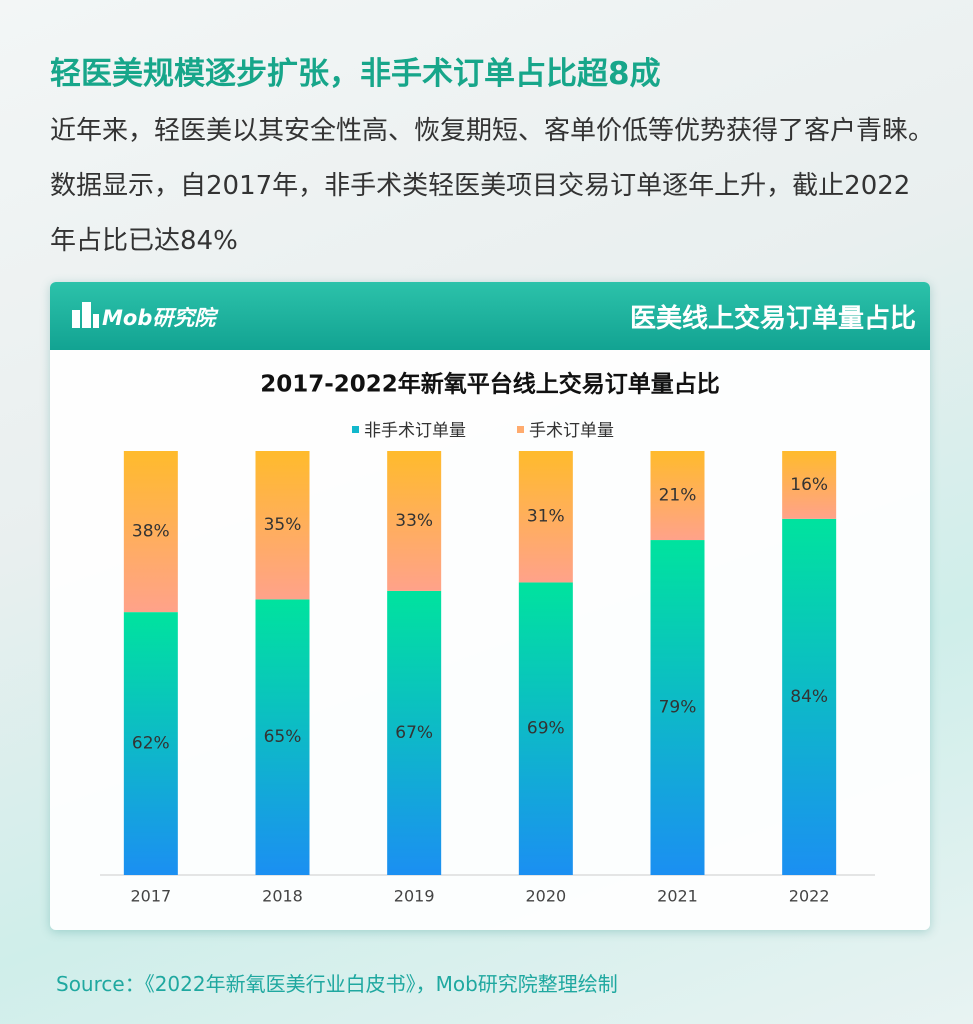 This screenshot has width=973, height=1024. Describe the element at coordinates (545, 896) in the screenshot. I see `x-tick-label: 2020` at that location.